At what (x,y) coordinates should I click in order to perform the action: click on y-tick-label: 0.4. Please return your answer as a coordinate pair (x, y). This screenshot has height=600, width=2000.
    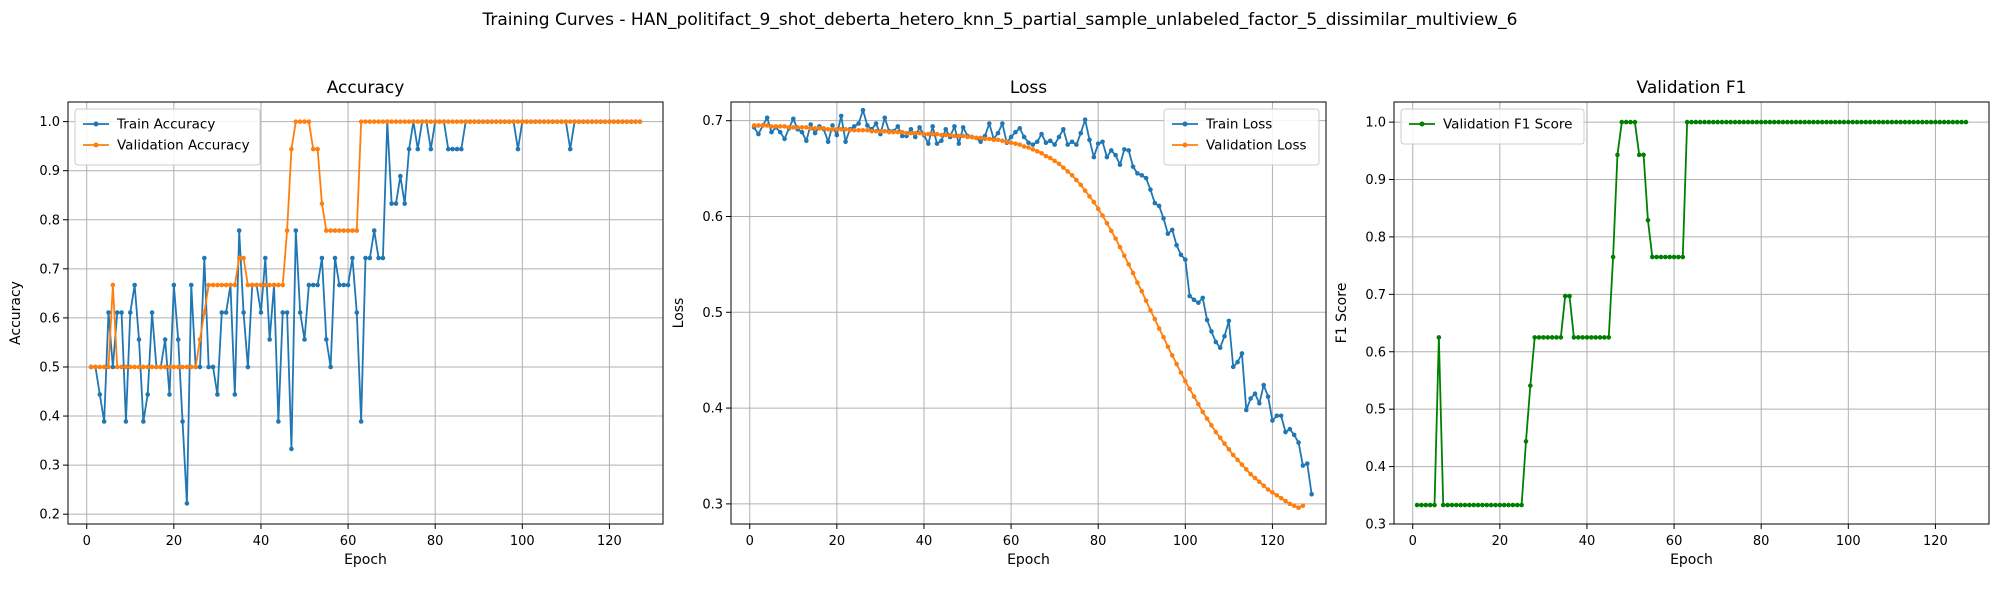
    Looking at the image, I should click on (49, 417).